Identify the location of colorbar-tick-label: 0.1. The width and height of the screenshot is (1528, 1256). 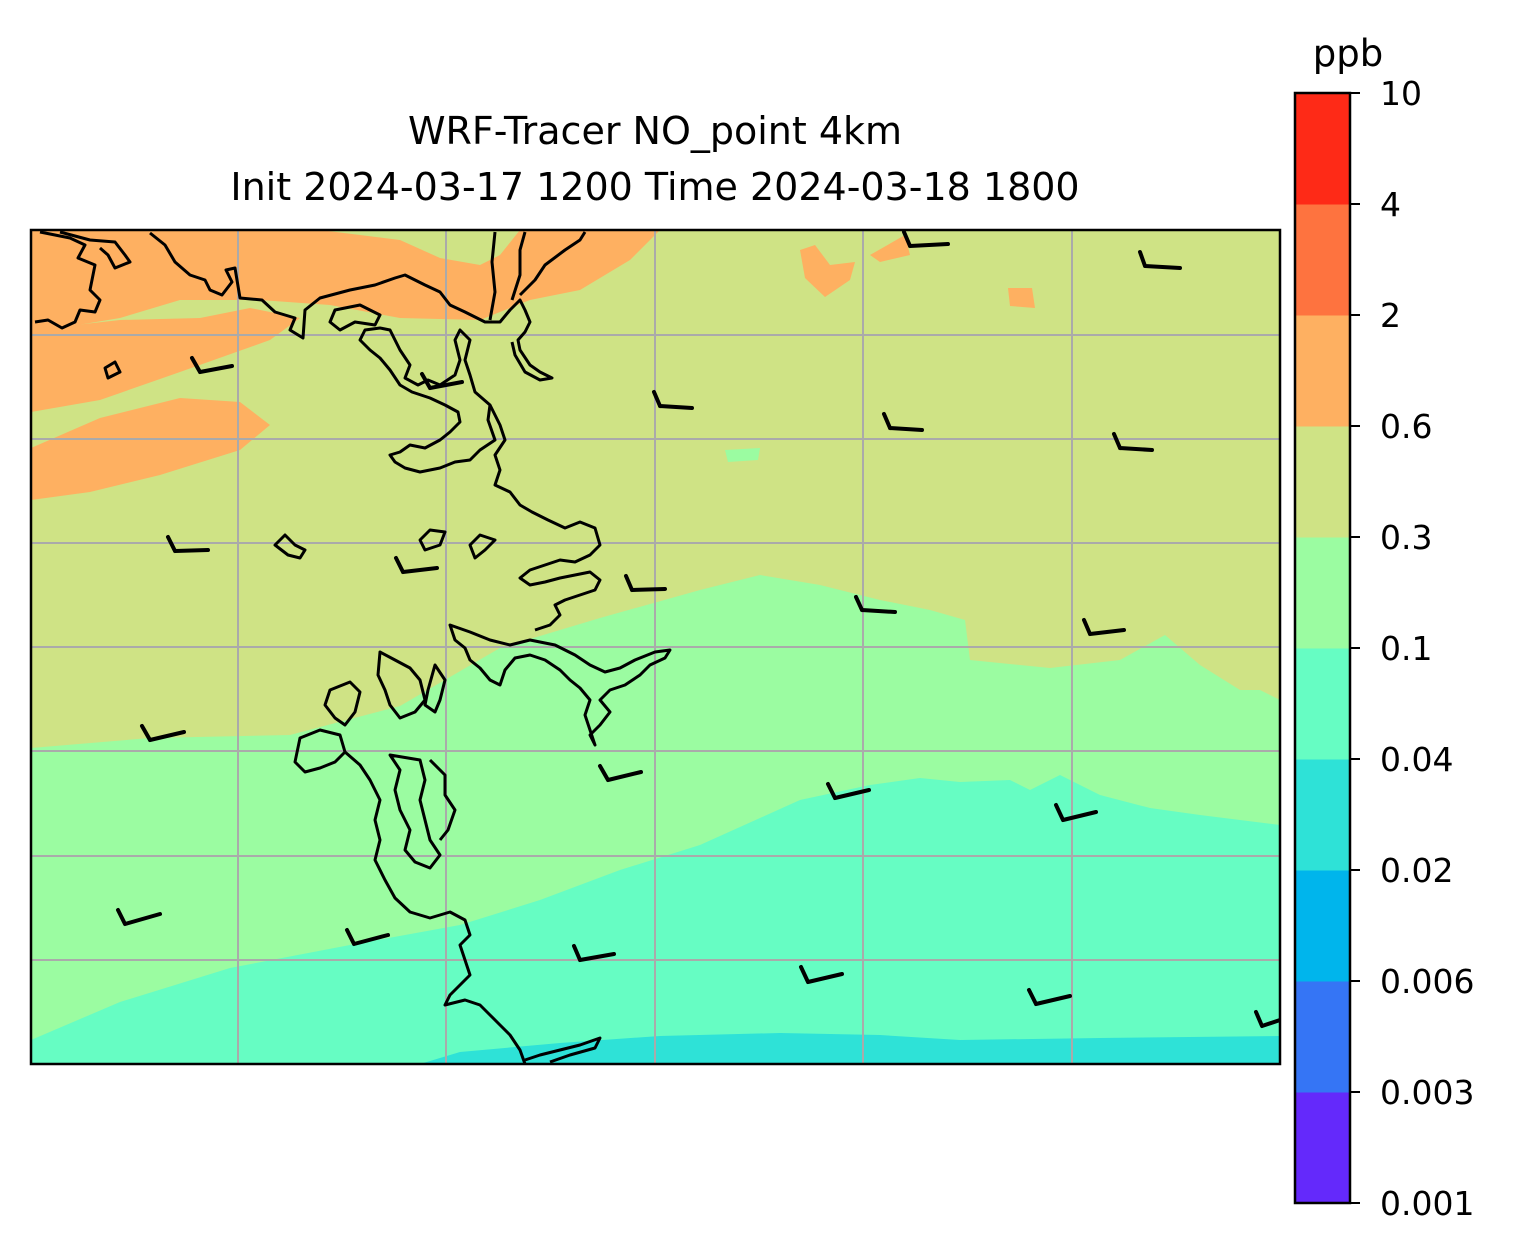
(1406, 648).